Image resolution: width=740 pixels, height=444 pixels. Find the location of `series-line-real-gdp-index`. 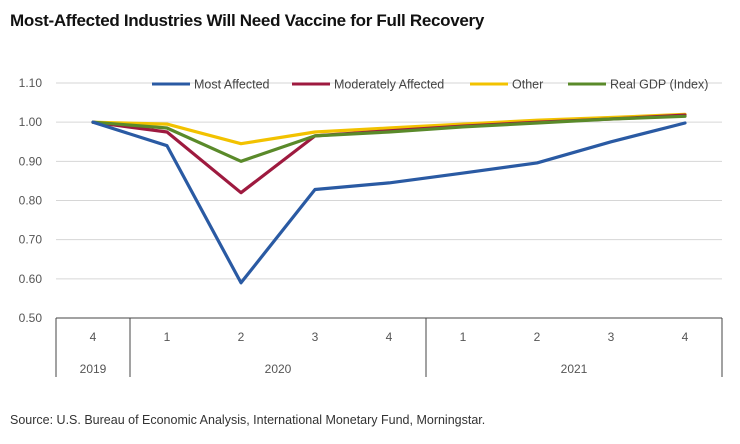

series-line-real-gdp-index is located at coordinates (389, 138).